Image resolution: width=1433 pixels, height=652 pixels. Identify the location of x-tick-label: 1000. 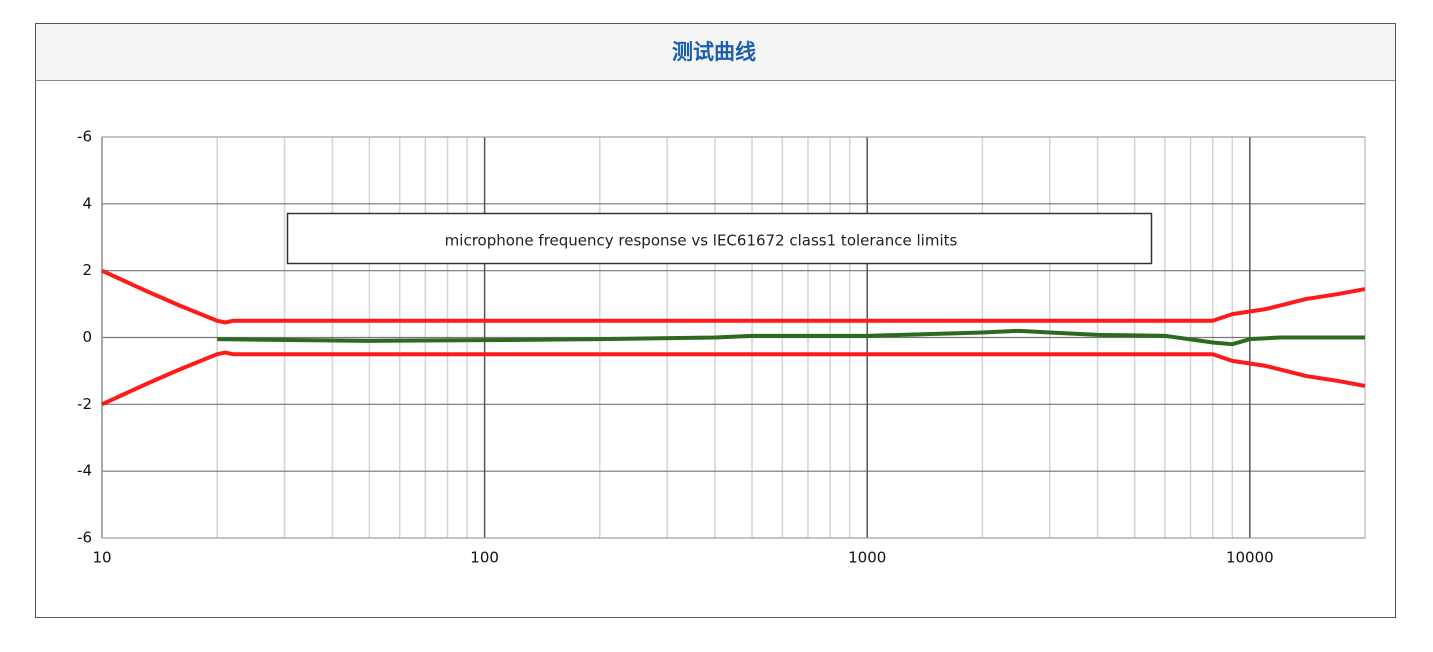
(867, 558).